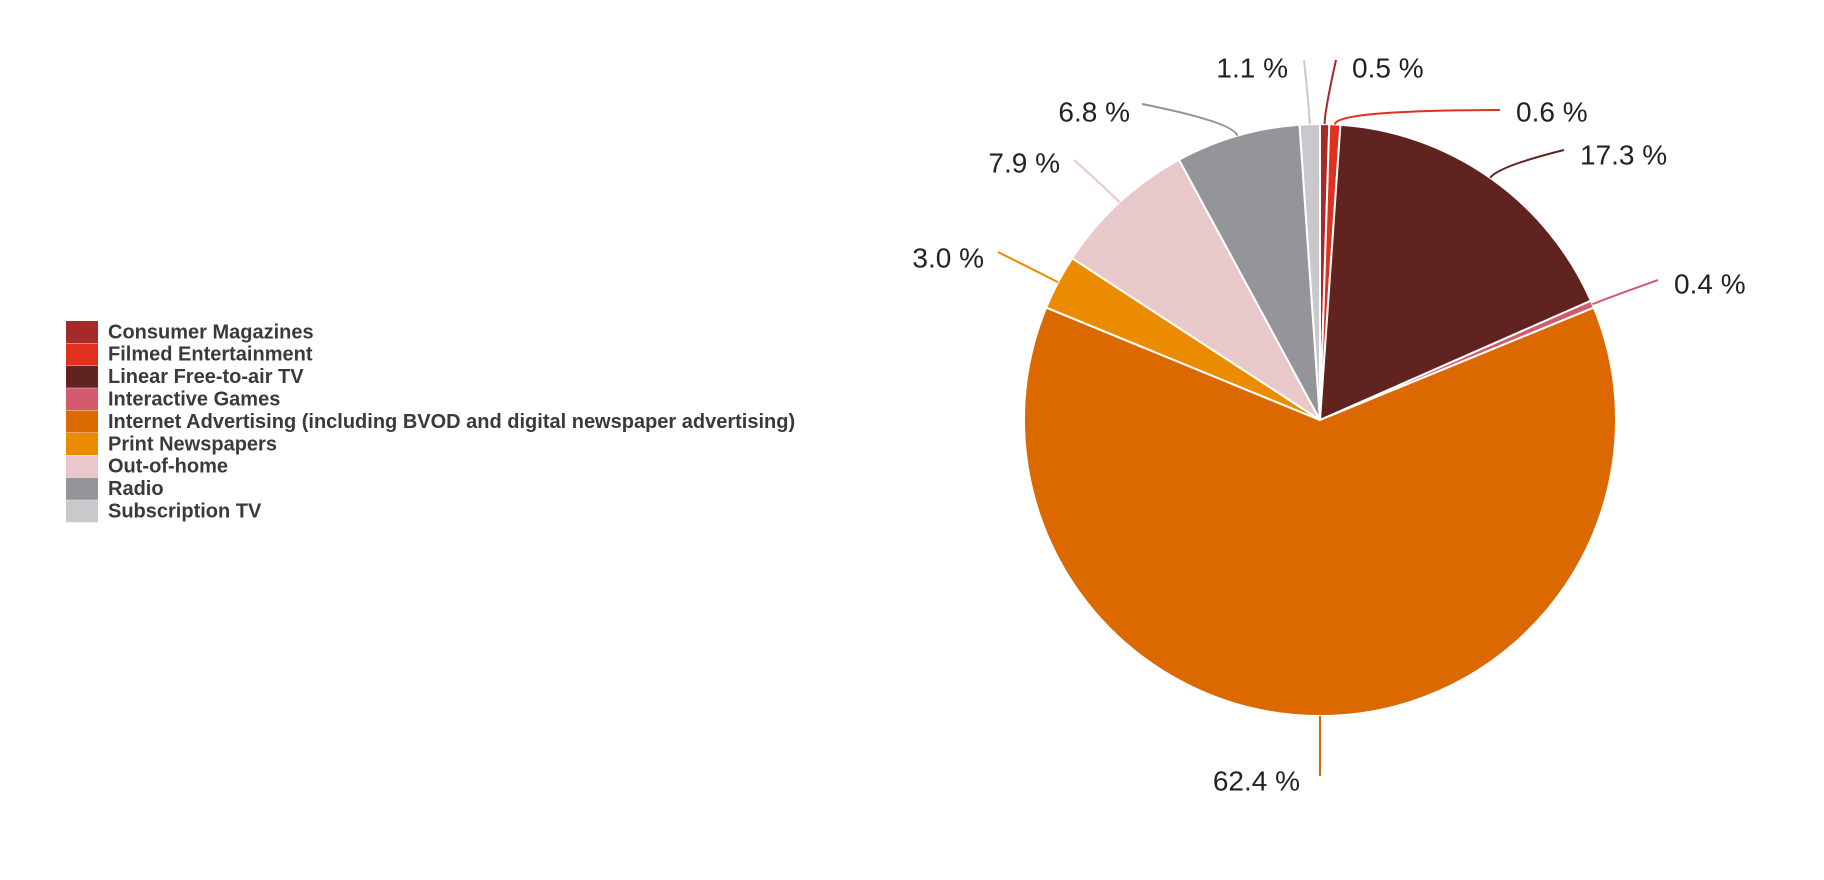 The image size is (1824, 880). Describe the element at coordinates (1417, 117) in the screenshot. I see `leader-line-filmed-entertainment` at that location.